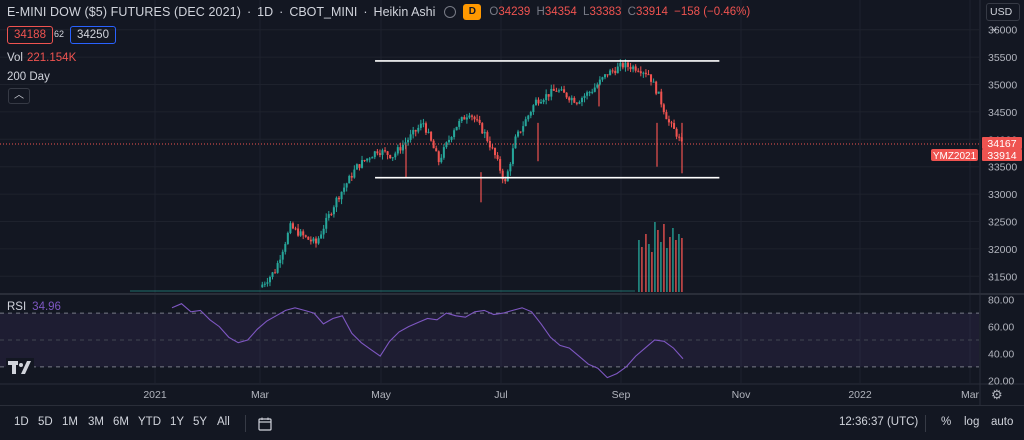 The height and width of the screenshot is (440, 1024). What do you see at coordinates (946, 422) in the screenshot?
I see `percent-toggle: %` at bounding box center [946, 422].